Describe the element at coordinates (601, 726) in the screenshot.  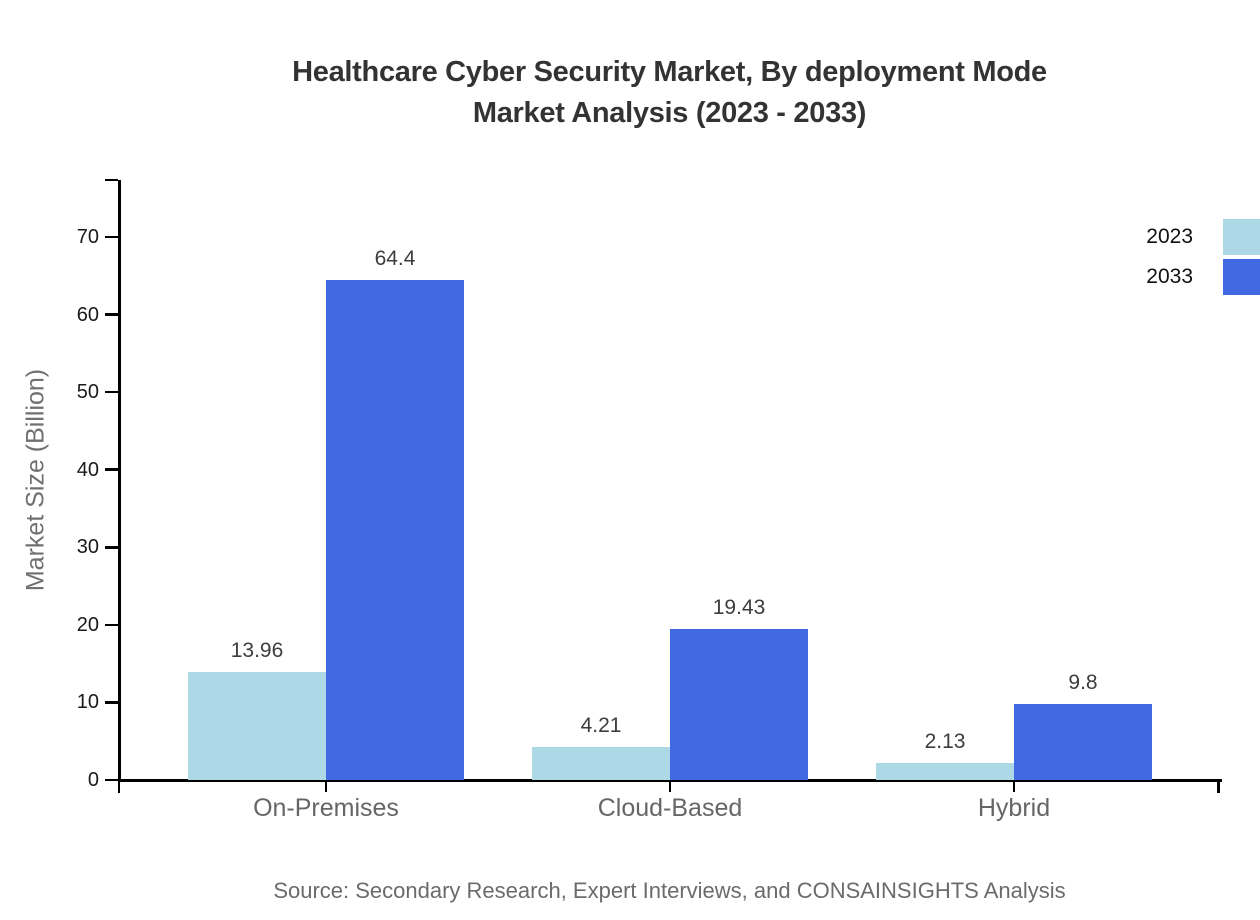
I see `bar-value-label: 4.21` at that location.